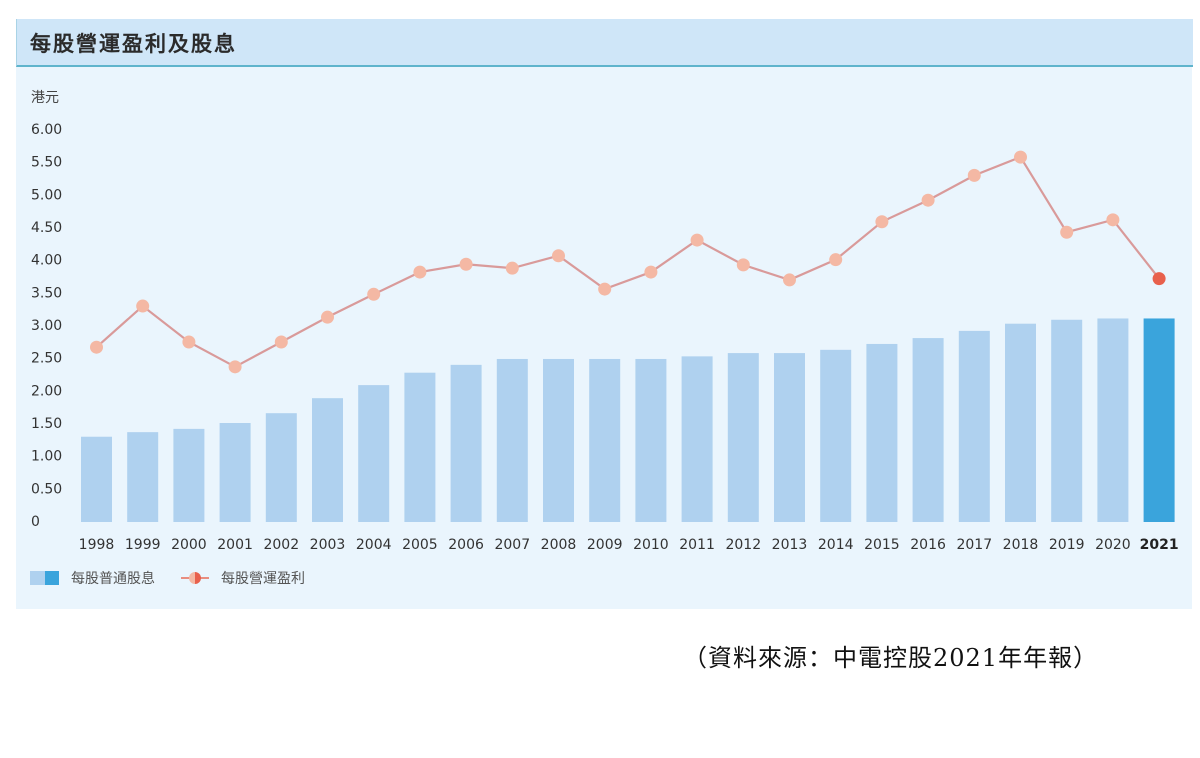 Image resolution: width=1200 pixels, height=758 pixels. Describe the element at coordinates (189, 545) in the screenshot. I see `x-tick-label: 2000` at that location.